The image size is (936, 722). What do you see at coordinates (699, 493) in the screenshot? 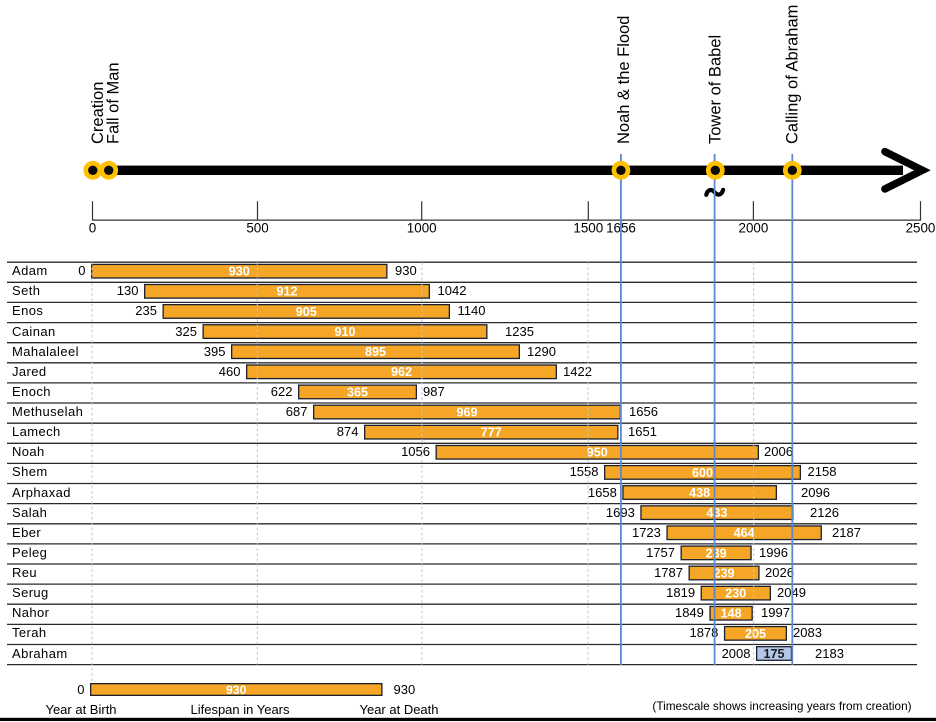
I see `svg-text: 438` at bounding box center [699, 493].